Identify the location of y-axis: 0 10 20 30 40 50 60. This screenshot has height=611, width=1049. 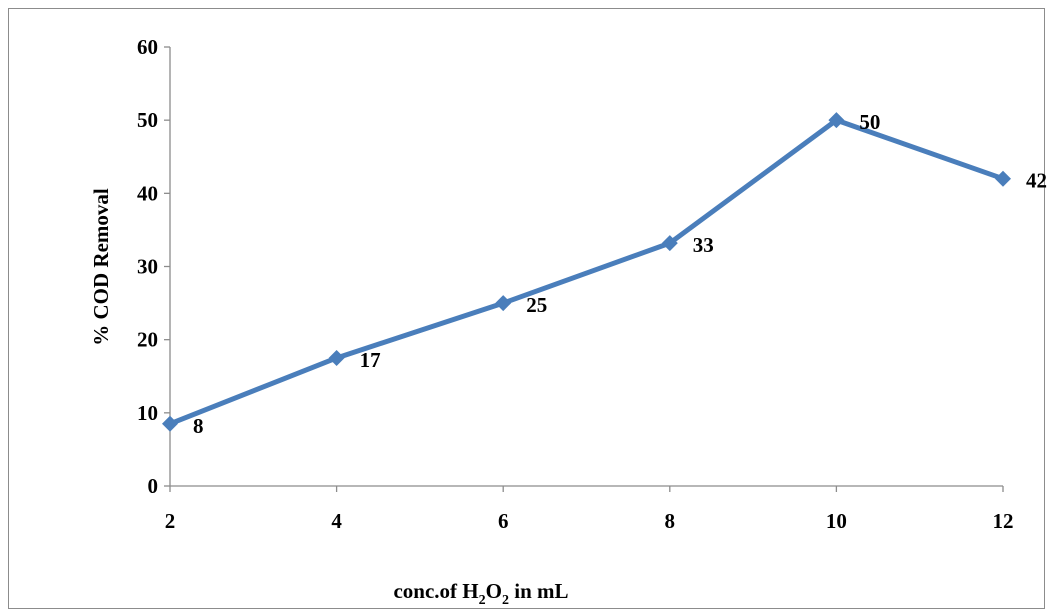
(154, 266).